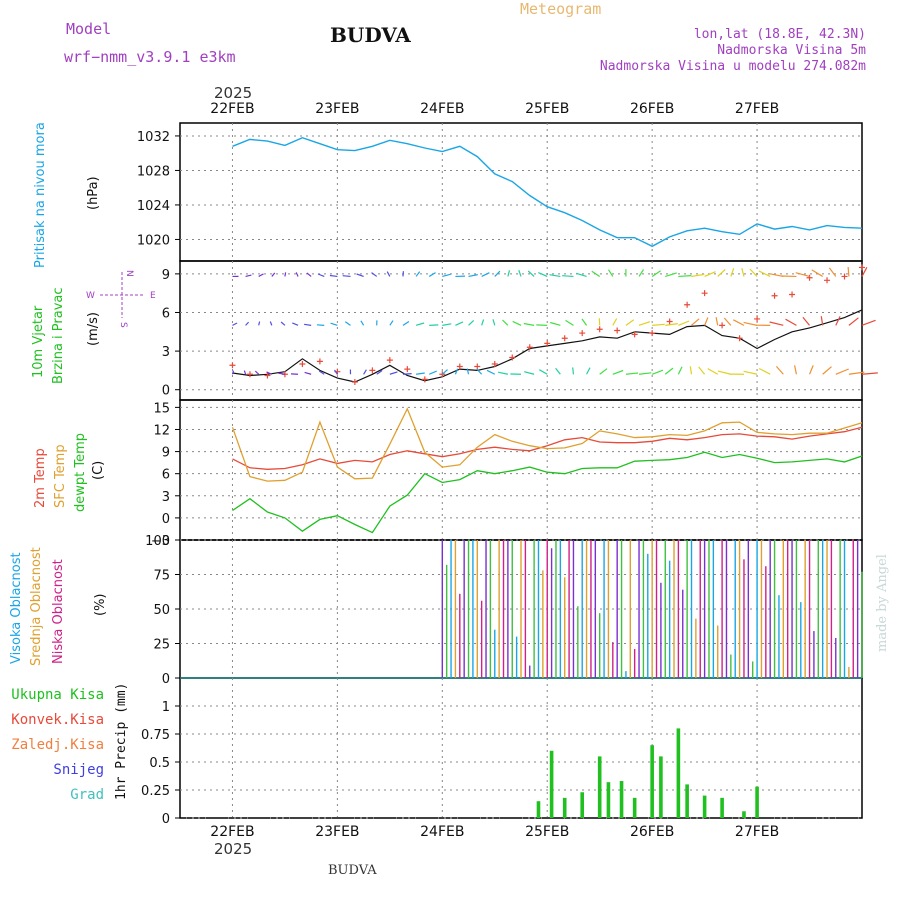 The image size is (900, 900). Describe the element at coordinates (560, 9) in the screenshot. I see `product-title: Meteogram` at that location.